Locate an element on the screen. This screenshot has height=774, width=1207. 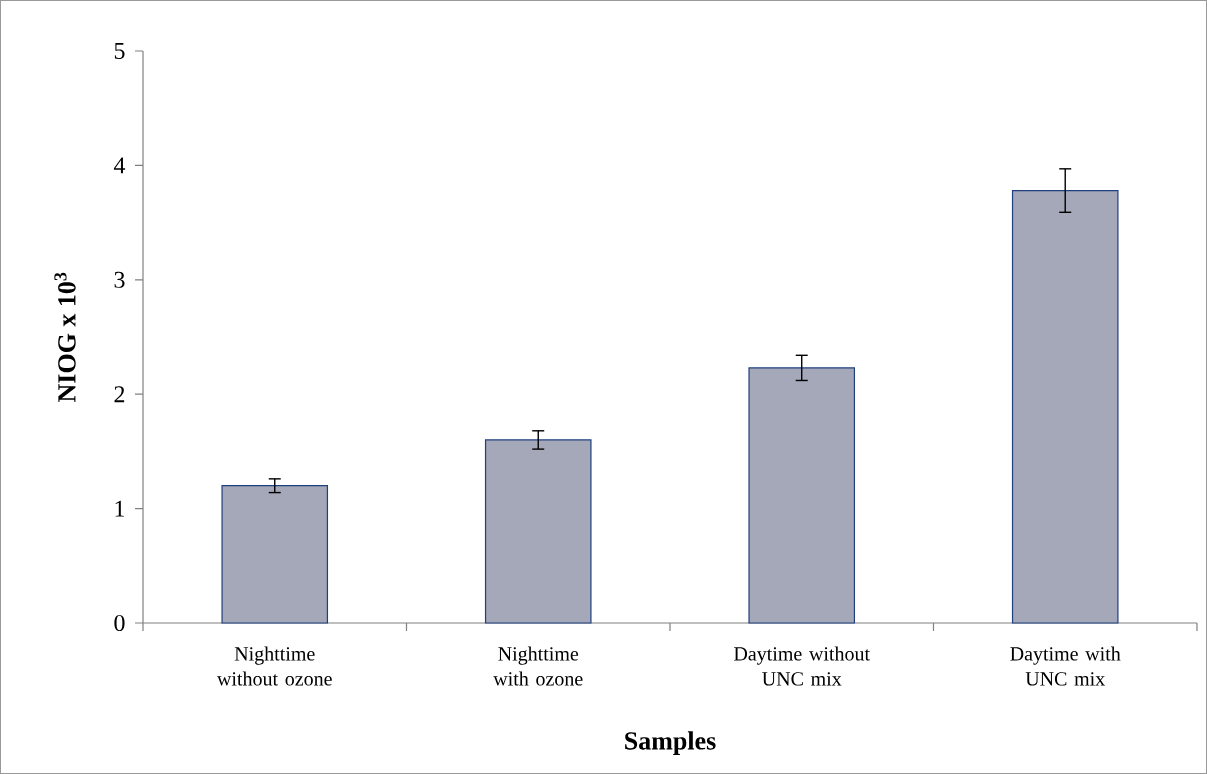
y-tick-label: 5 is located at coordinates (119, 51).